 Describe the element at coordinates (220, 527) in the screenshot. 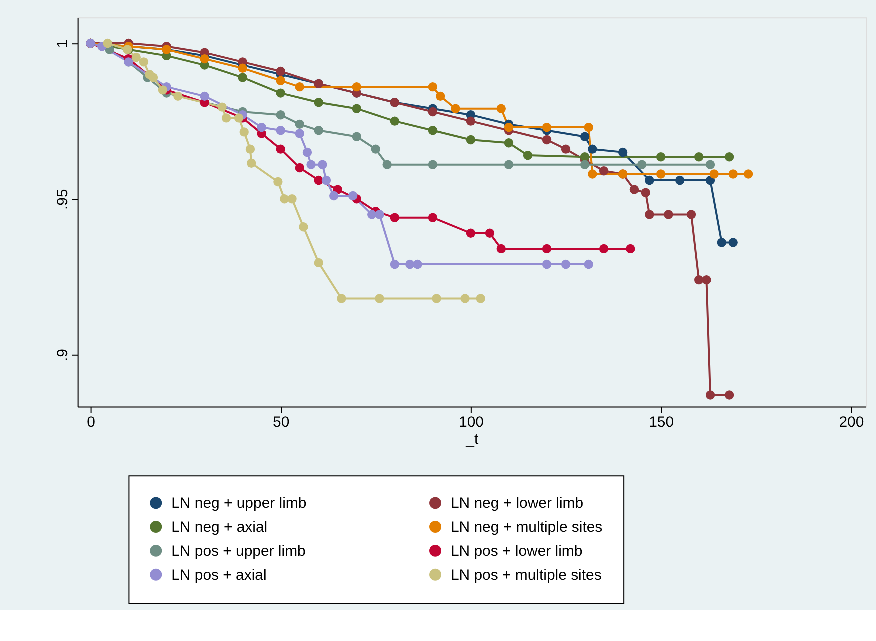

I see `legend-label: LN neg + axial` at that location.